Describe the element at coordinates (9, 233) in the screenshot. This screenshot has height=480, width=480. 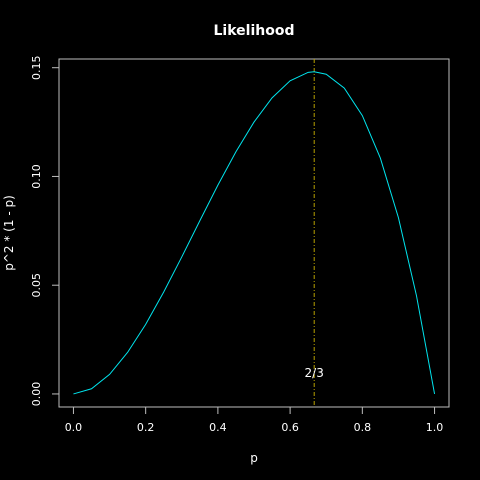
I see `y-axis-label: p^2 * (1 - p)` at that location.